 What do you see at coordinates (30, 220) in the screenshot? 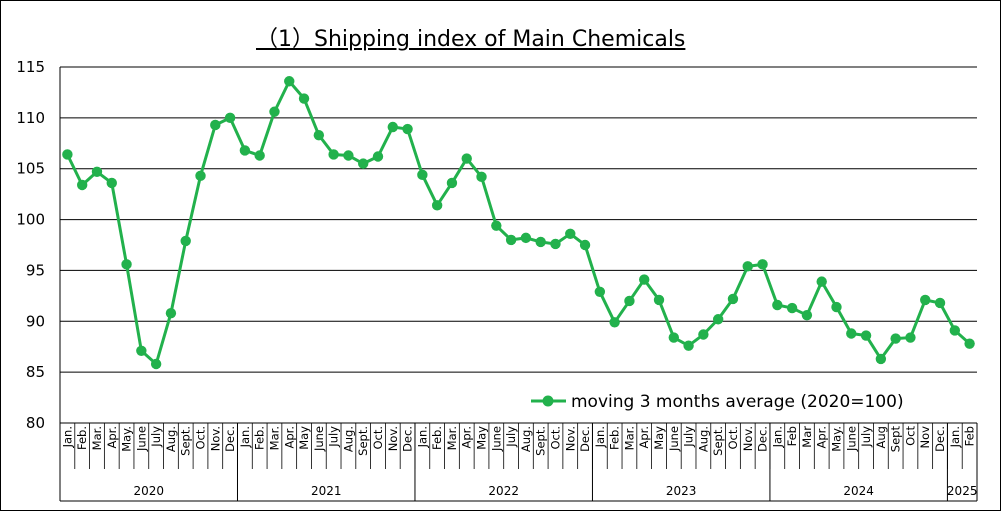
I see `y-tick-label: 100` at bounding box center [30, 220].